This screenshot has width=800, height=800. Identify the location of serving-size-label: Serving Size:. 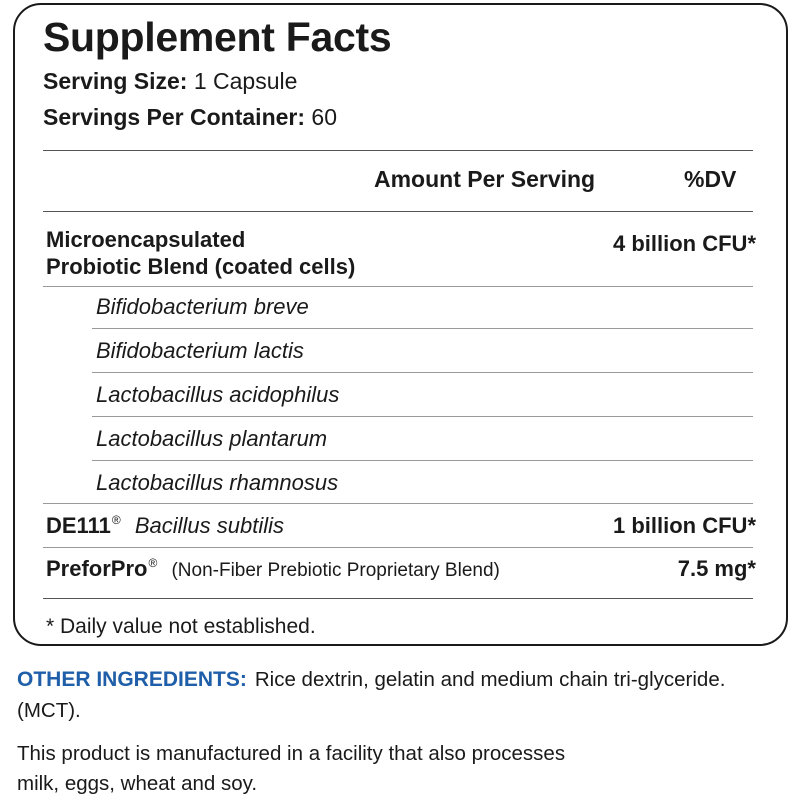
(115, 81).